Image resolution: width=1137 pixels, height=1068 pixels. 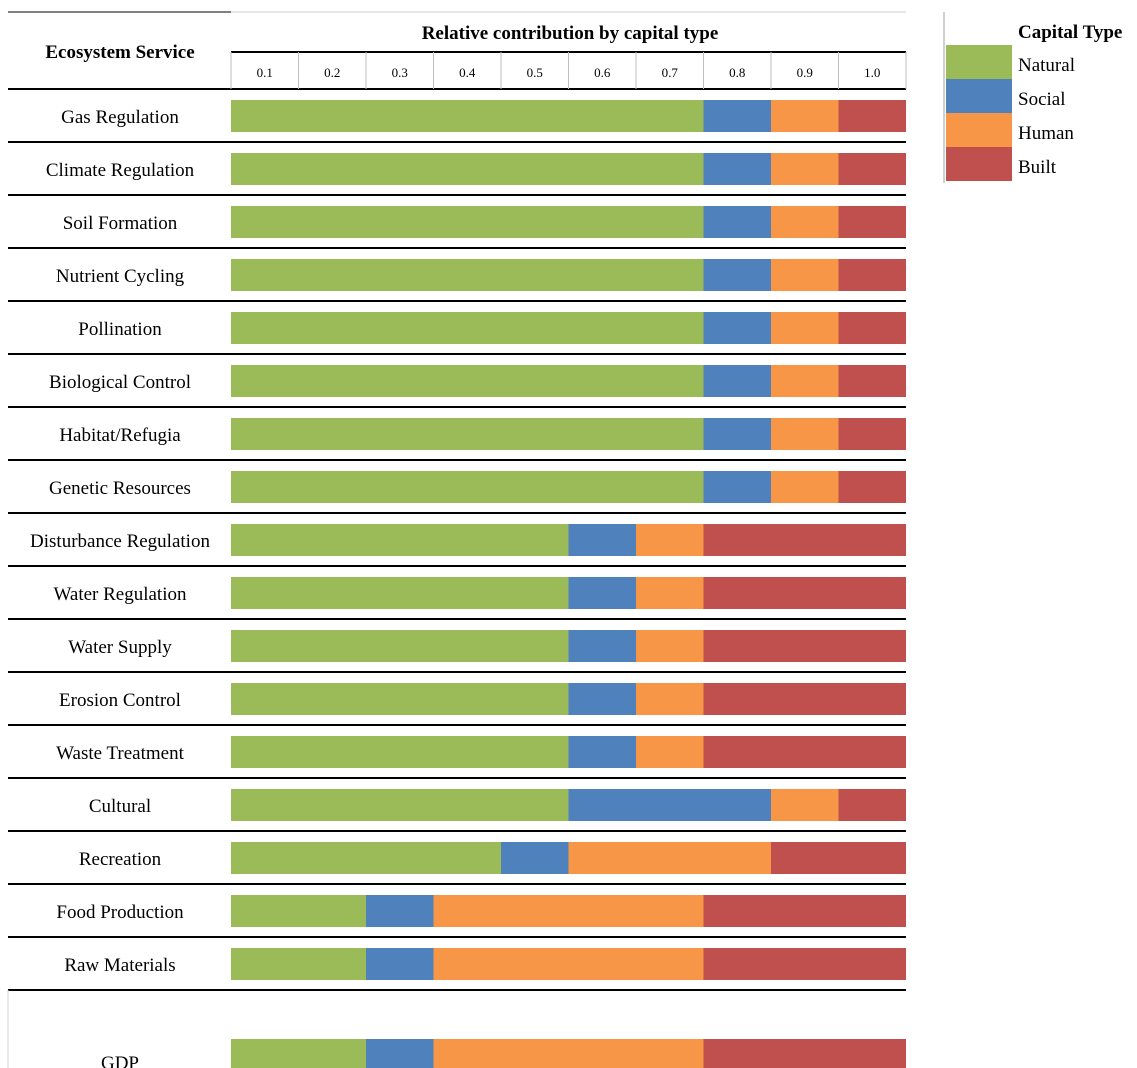 What do you see at coordinates (979, 130) in the screenshot?
I see `legend-swatch-human` at bounding box center [979, 130].